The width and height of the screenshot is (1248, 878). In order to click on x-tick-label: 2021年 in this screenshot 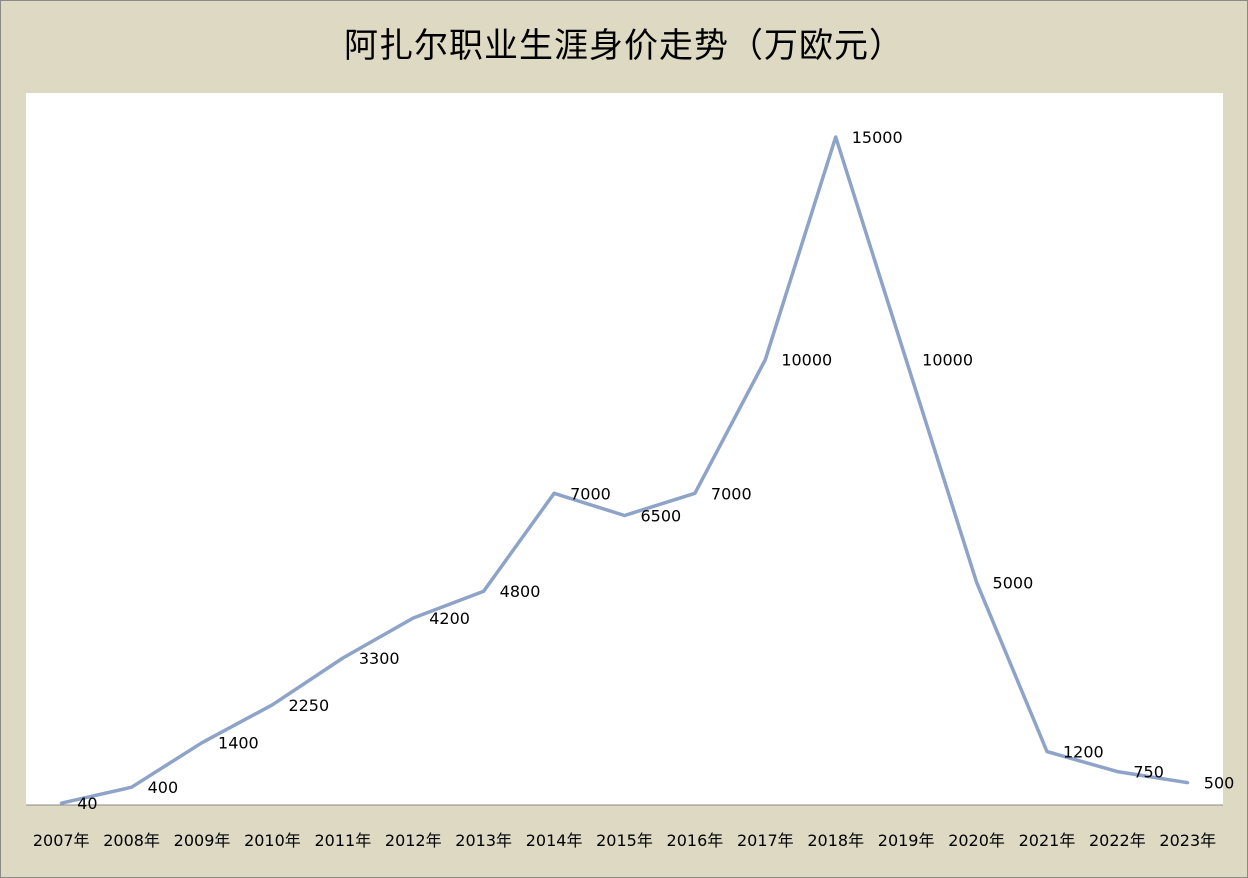, I will do `click(1047, 840)`.